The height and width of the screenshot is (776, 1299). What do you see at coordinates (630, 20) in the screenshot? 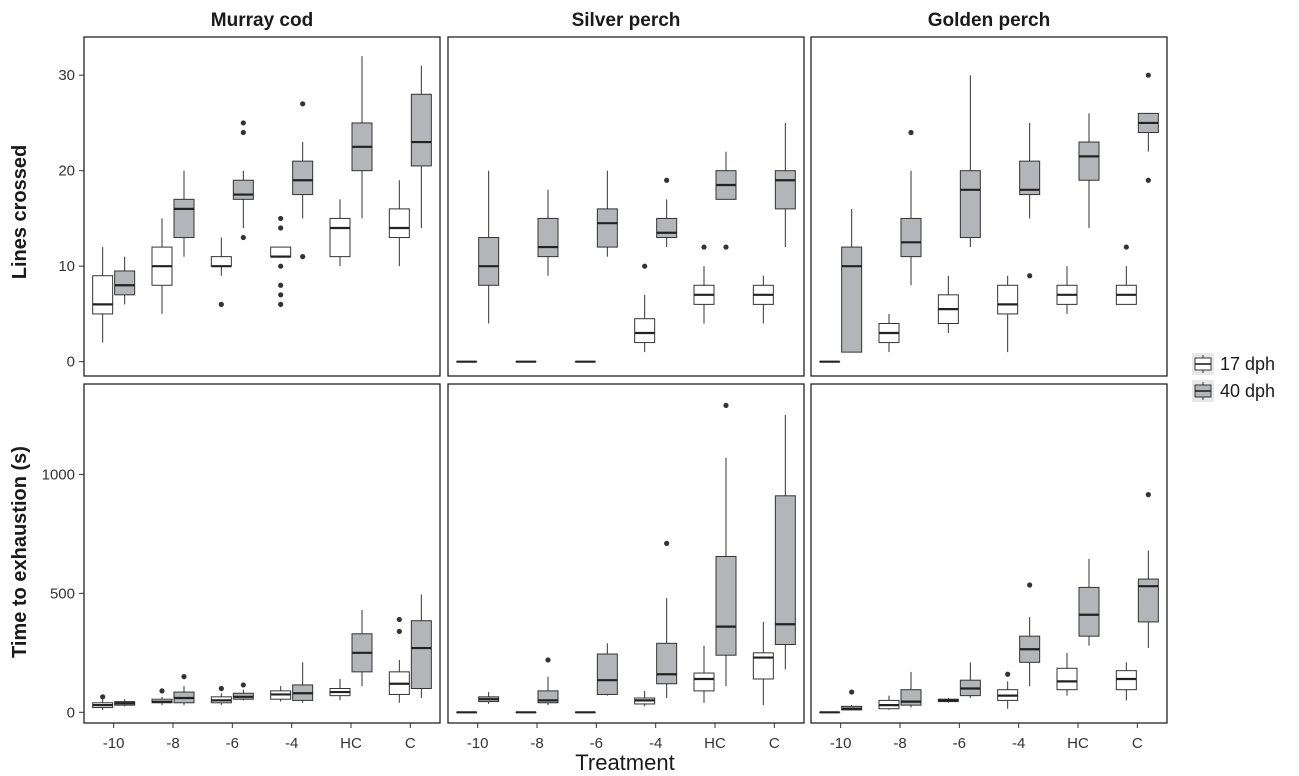
I see `panel-titles: Murray cod Silver perch Golden perch` at bounding box center [630, 20].